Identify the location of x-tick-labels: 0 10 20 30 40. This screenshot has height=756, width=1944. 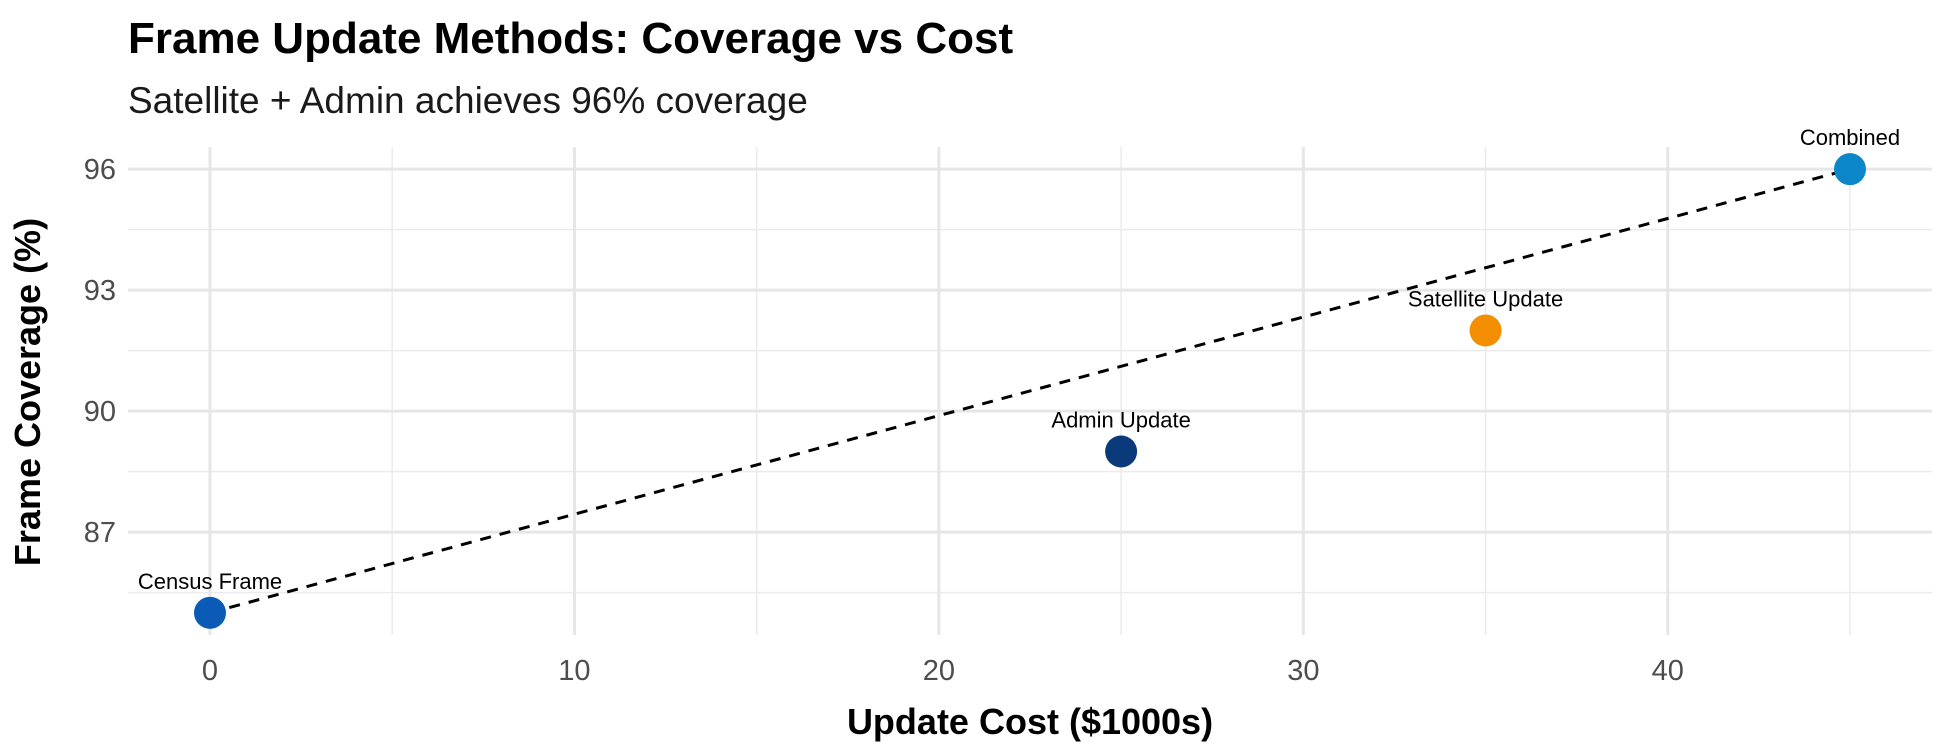
(943, 671).